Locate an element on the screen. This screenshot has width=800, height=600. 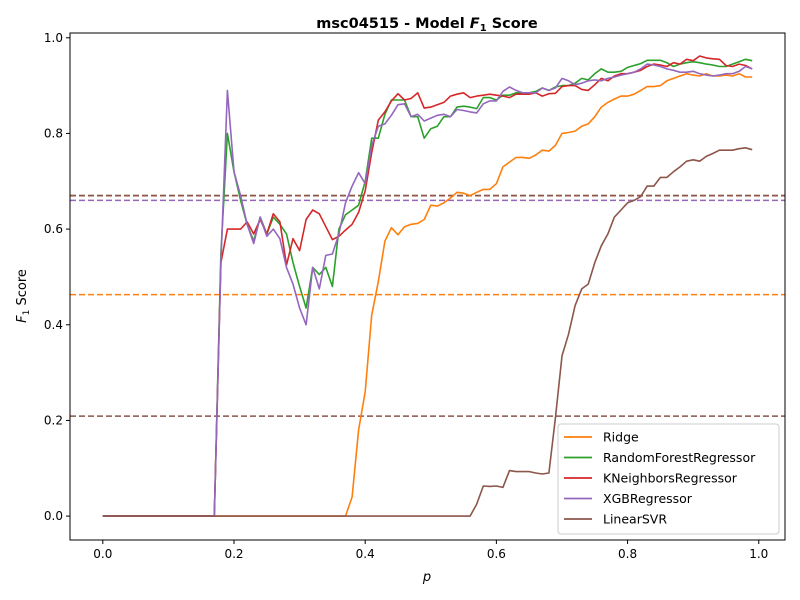
legend-label-linearsvr: LinearSVR is located at coordinates (635, 519).